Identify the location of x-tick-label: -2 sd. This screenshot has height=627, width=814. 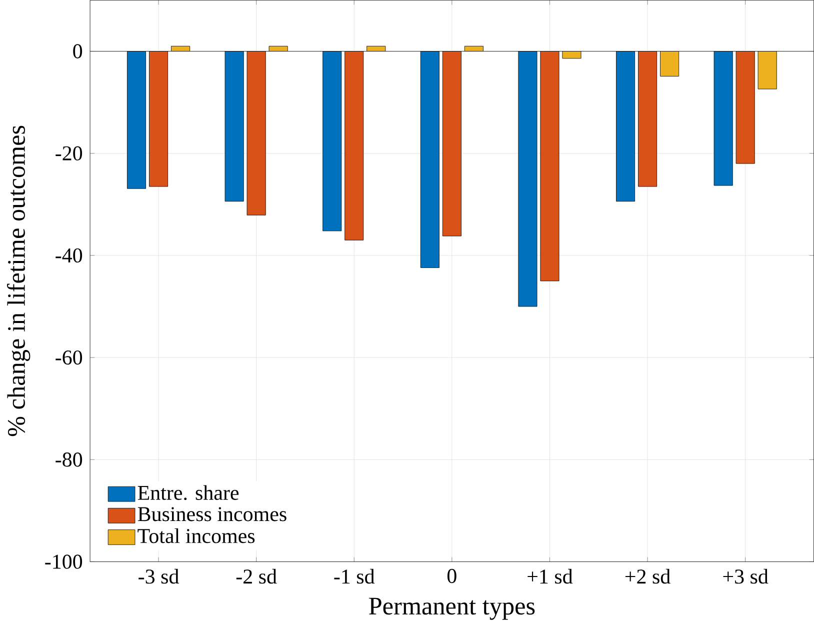
(256, 576).